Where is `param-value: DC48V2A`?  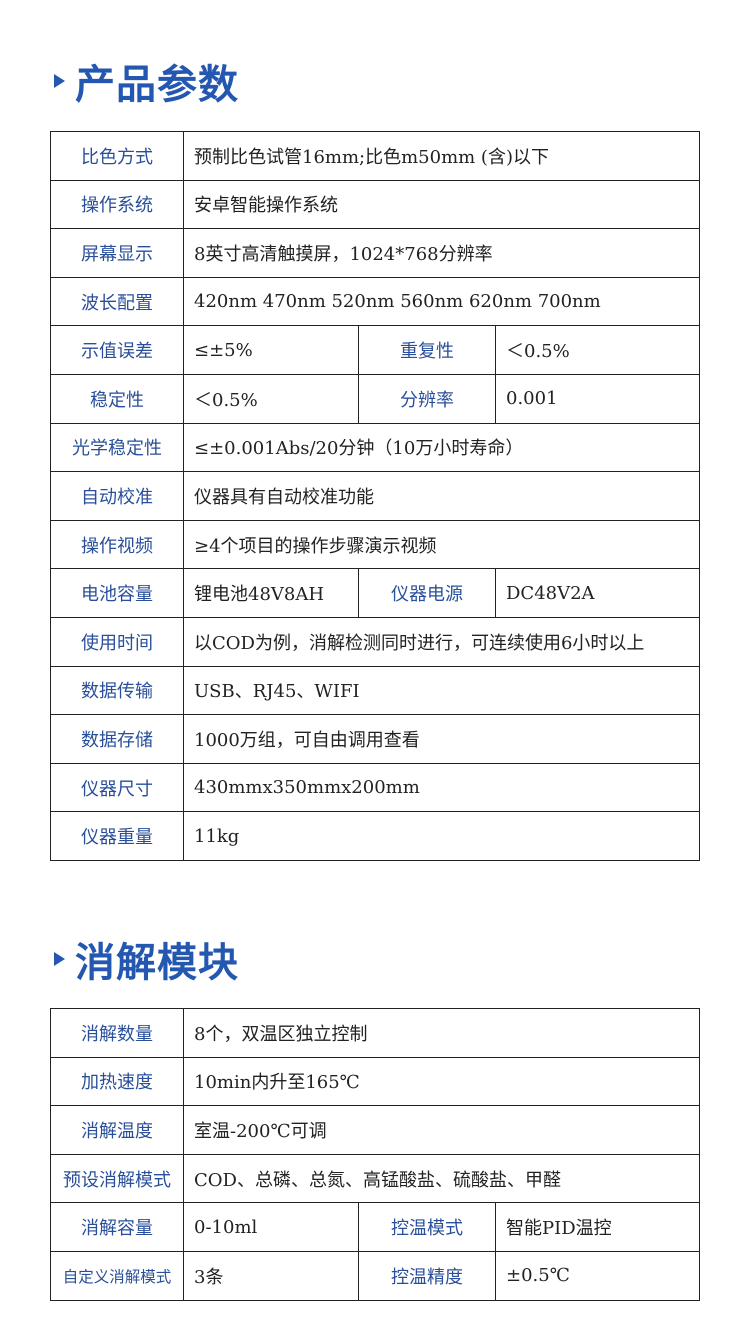
param-value: DC48V2A is located at coordinates (597, 593).